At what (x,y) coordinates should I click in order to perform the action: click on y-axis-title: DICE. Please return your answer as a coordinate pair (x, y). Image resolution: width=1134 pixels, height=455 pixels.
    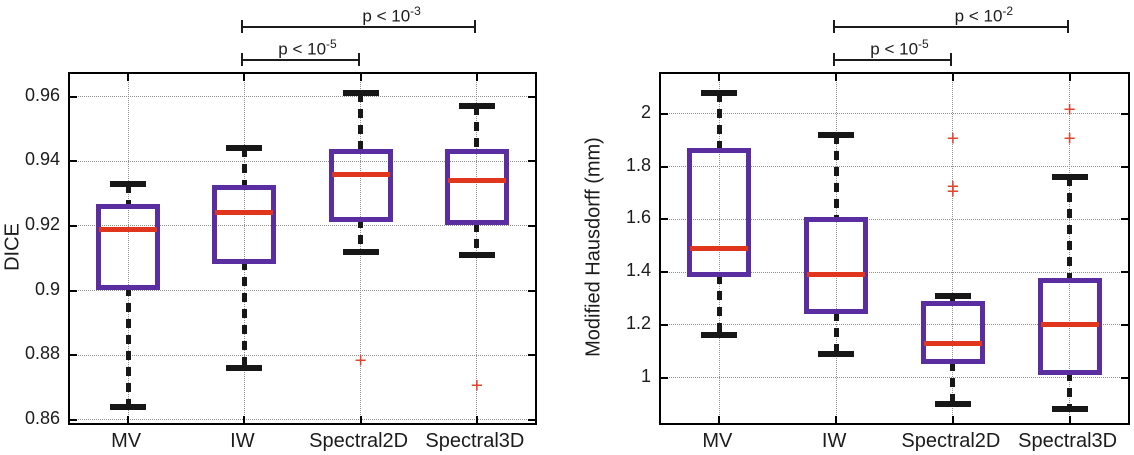
    Looking at the image, I should click on (12, 247).